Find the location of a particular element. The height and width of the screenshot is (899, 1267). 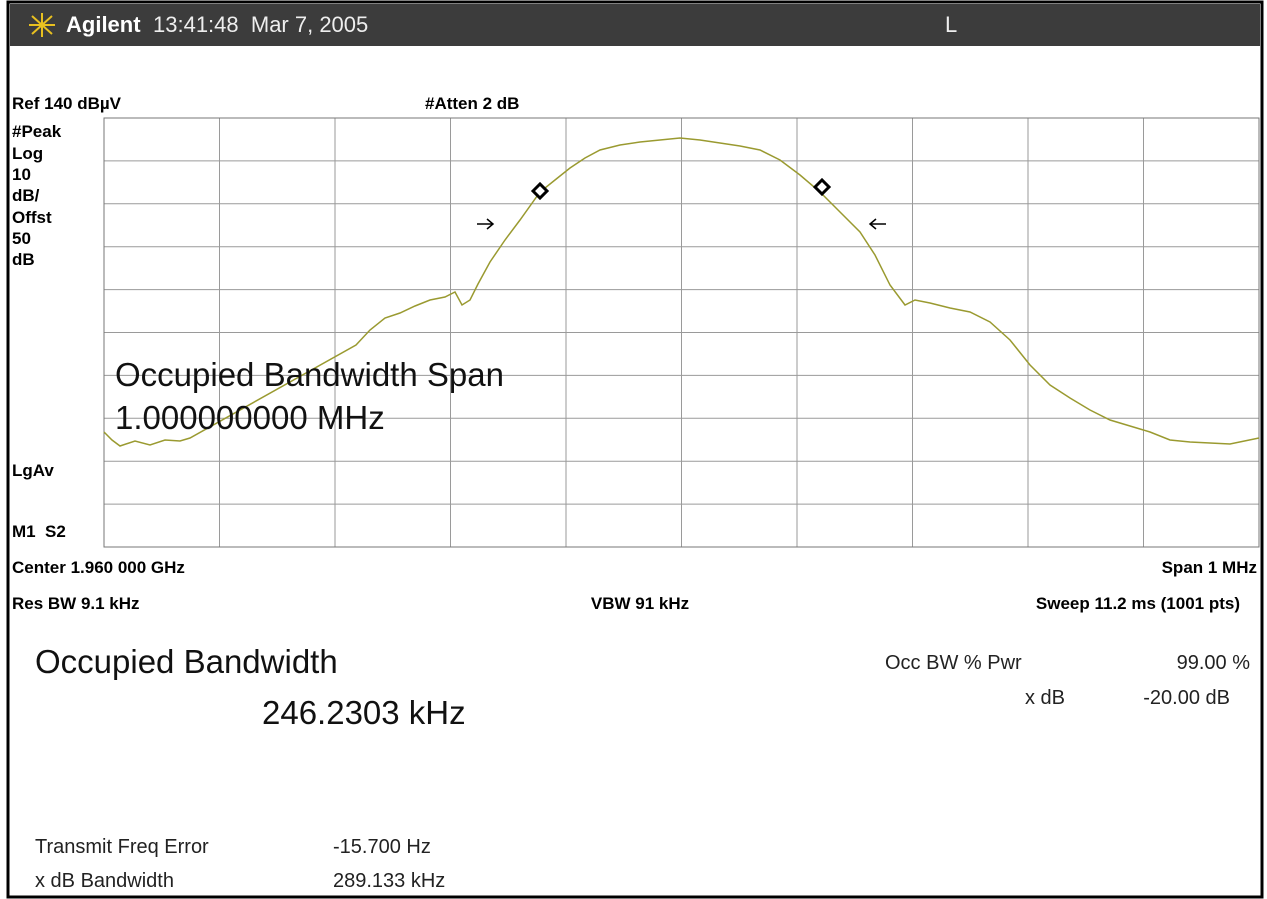

left-arrow is located at coordinates (486, 224).